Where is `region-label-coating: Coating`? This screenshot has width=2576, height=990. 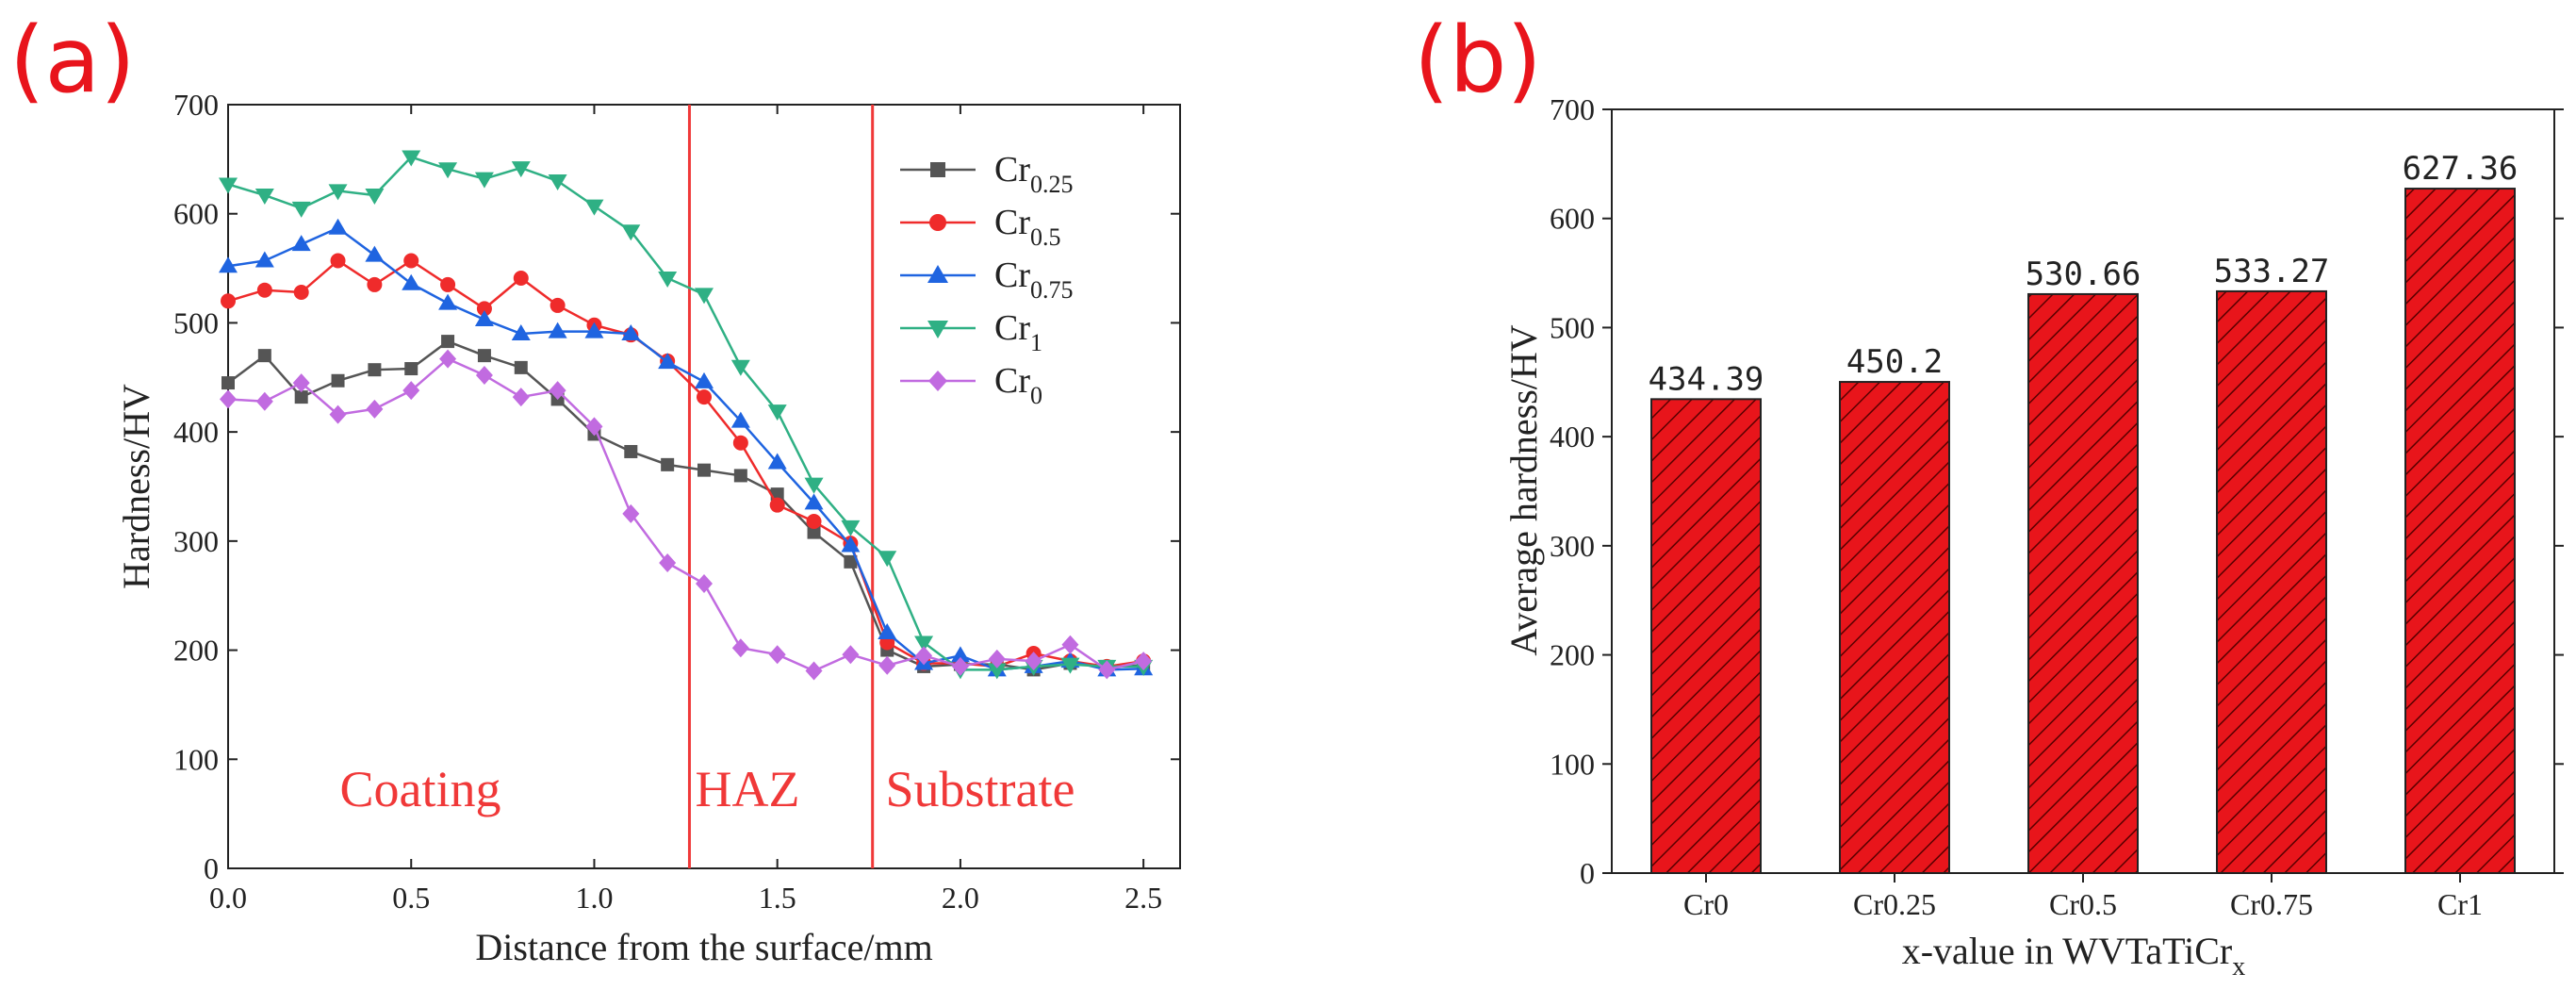
region-label-coating: Coating is located at coordinates (420, 789).